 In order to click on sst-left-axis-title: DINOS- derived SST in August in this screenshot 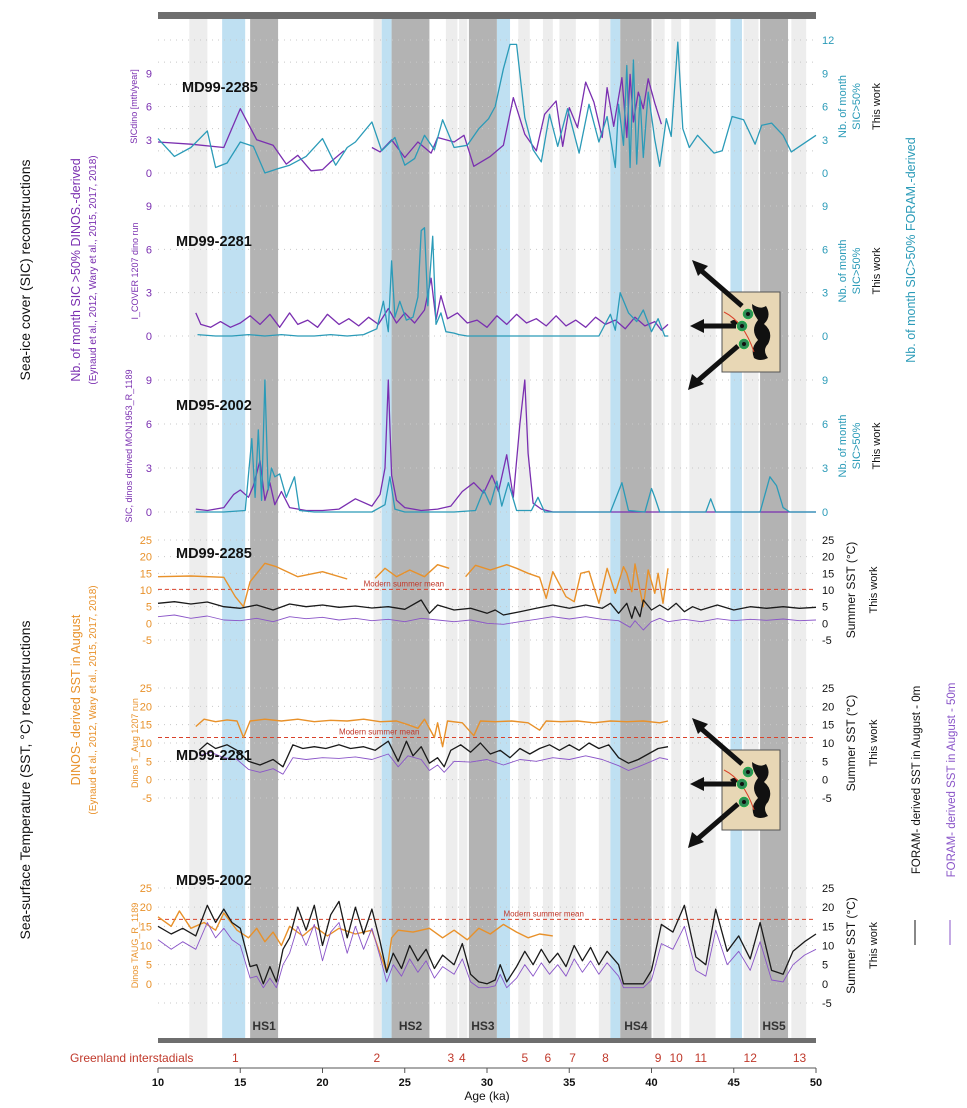, I will do `click(76, 699)`.